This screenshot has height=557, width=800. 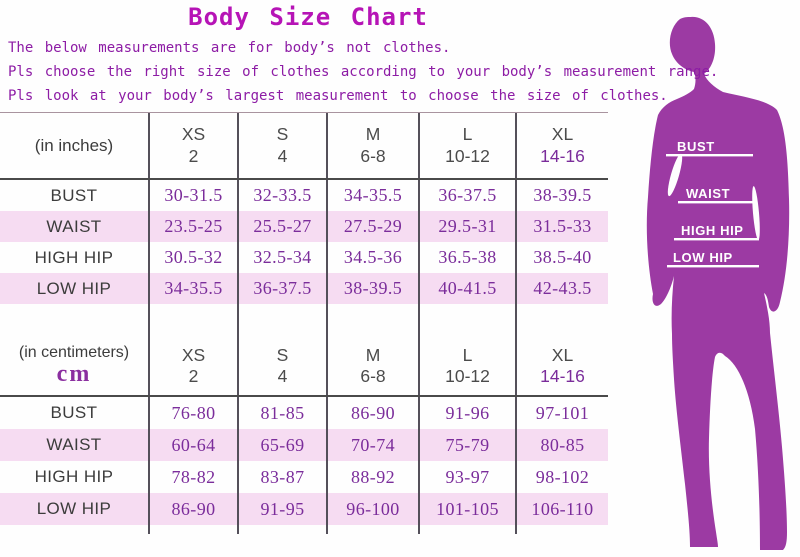 What do you see at coordinates (561, 445) in the screenshot?
I see `measurement-value: 80-85` at bounding box center [561, 445].